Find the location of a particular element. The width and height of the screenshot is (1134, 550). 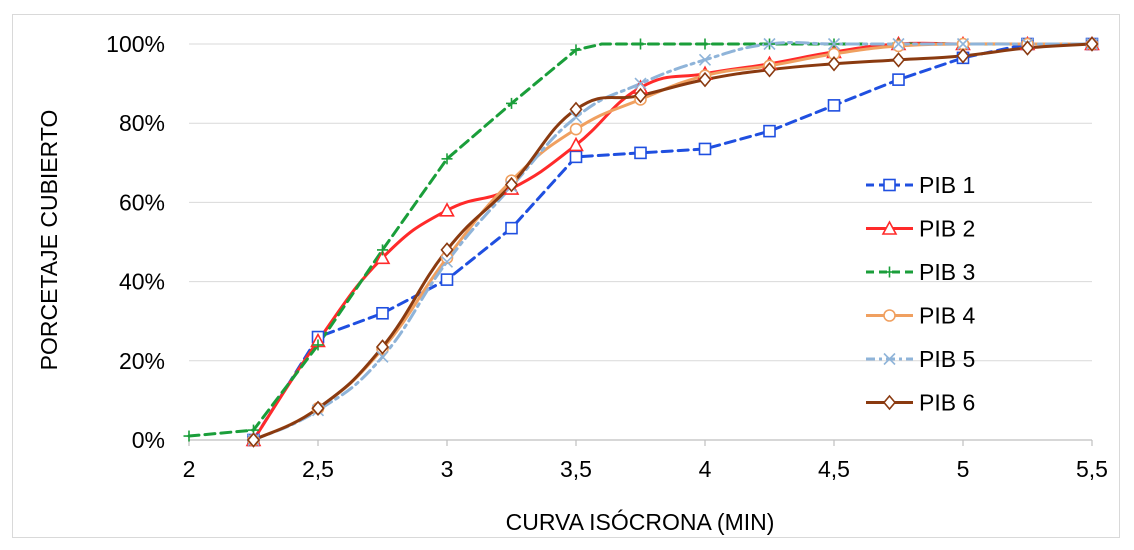

x-tick-label: 4 is located at coordinates (705, 469).